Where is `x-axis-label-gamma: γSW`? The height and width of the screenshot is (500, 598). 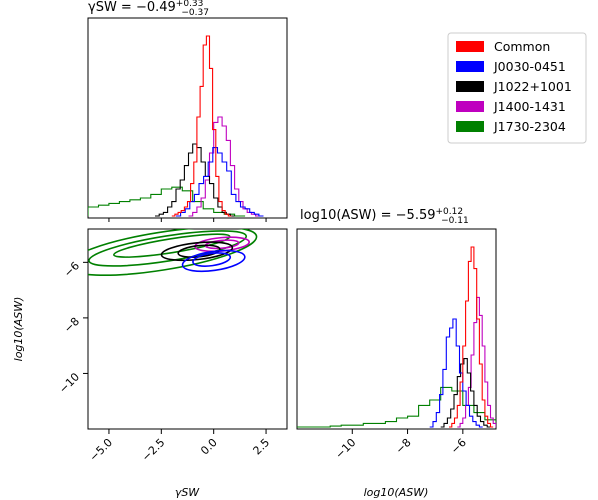
x-axis-label-gamma: γSW is located at coordinates (187, 492).